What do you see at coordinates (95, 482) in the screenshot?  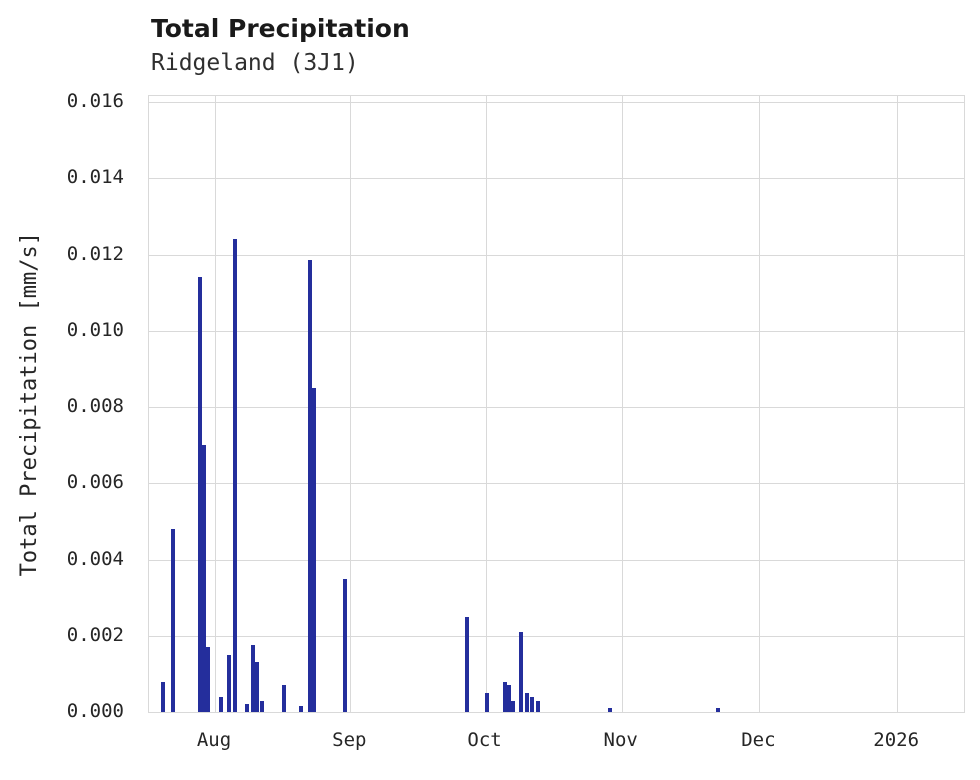 I see `y-tick-label: 0.006` at bounding box center [95, 482].